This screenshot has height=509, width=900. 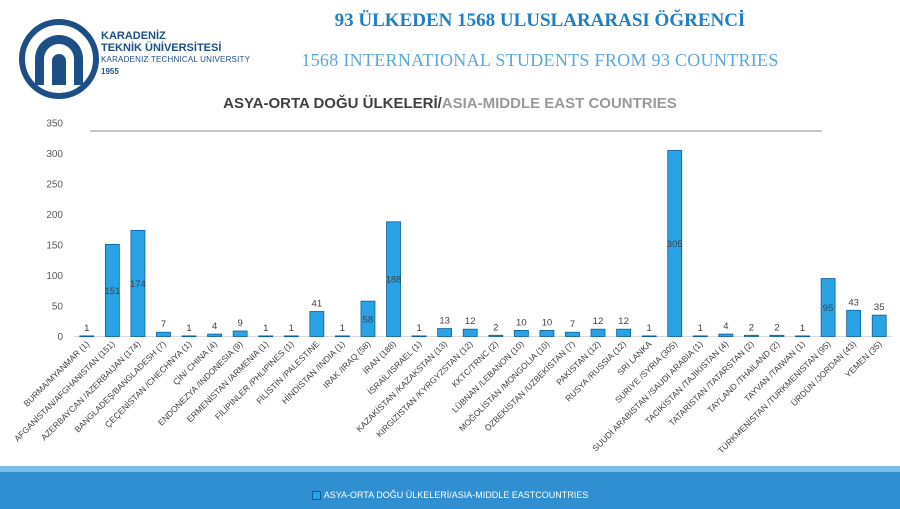 I want to click on data-label: 188, so click(x=394, y=280).